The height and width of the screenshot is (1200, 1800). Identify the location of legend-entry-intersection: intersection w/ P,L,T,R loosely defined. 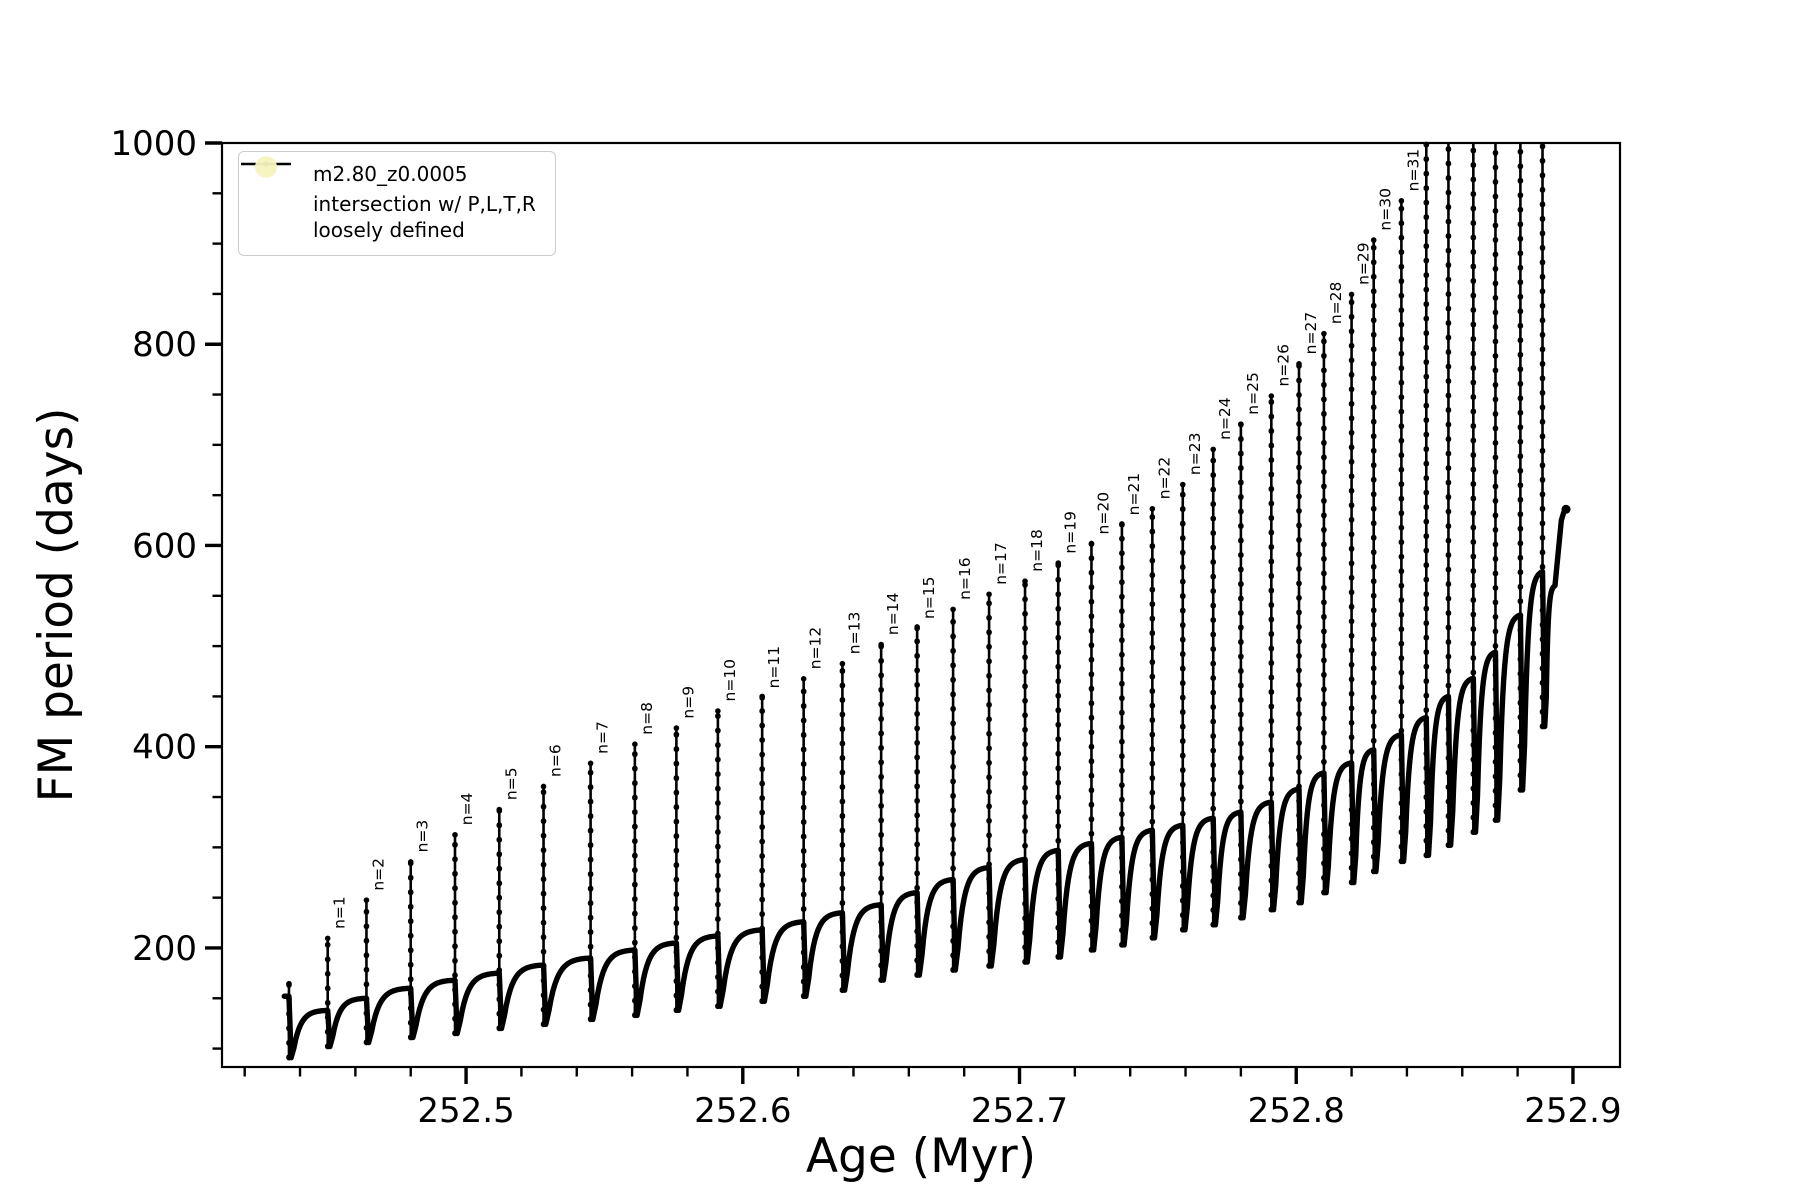
(396, 199).